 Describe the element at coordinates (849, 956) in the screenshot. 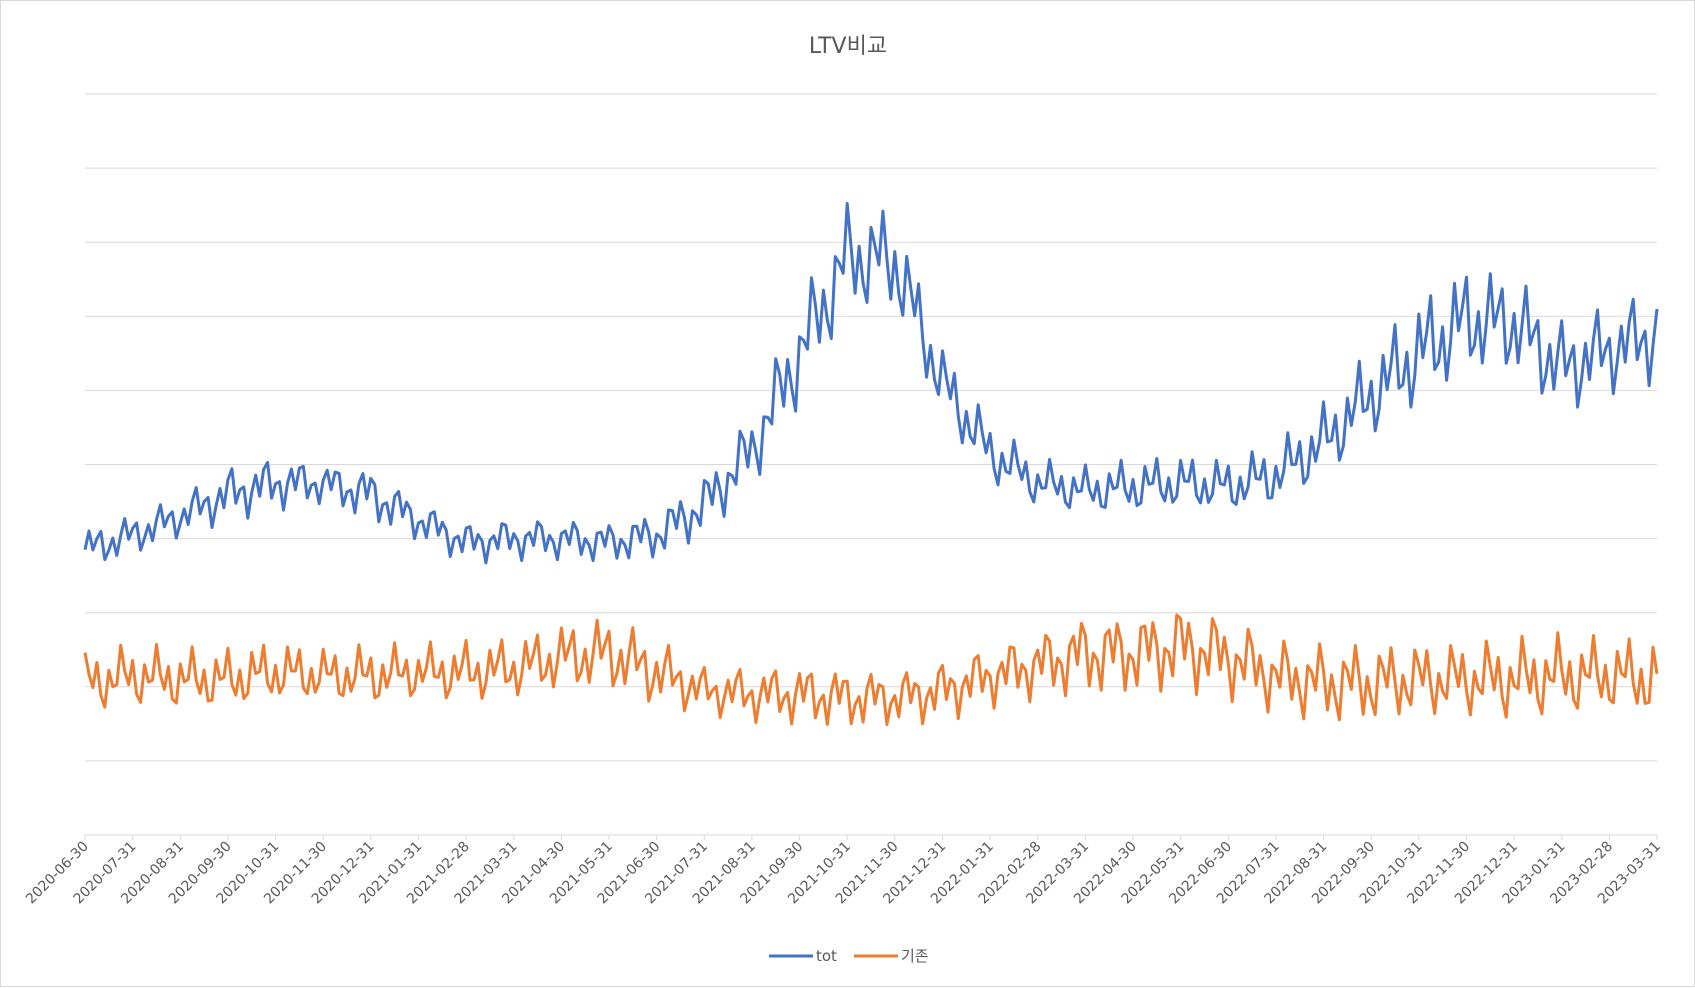

I see `legend: tot 기존` at that location.